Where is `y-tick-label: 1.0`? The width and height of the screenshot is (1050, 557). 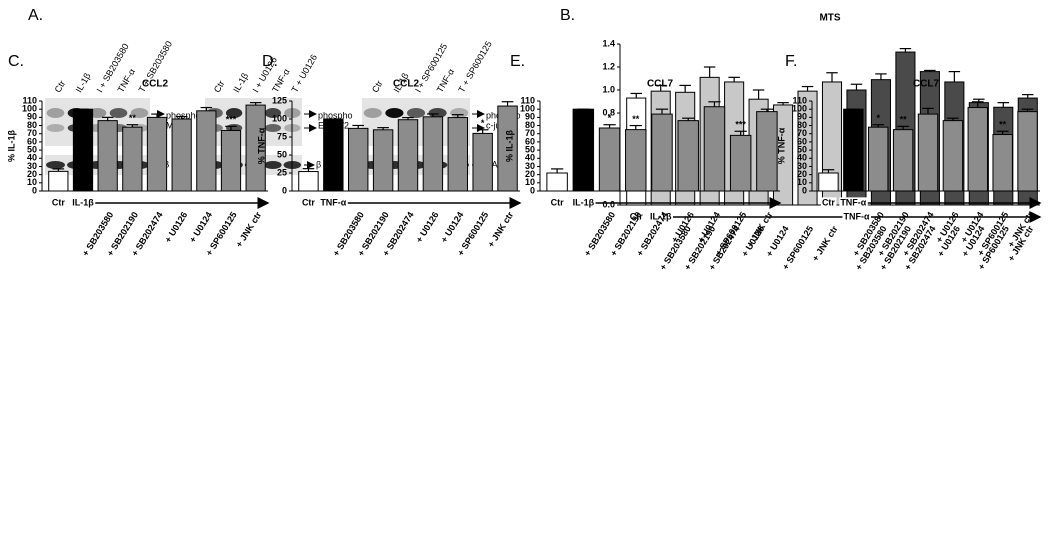
y-tick-label: 1.0 is located at coordinates (608, 89).